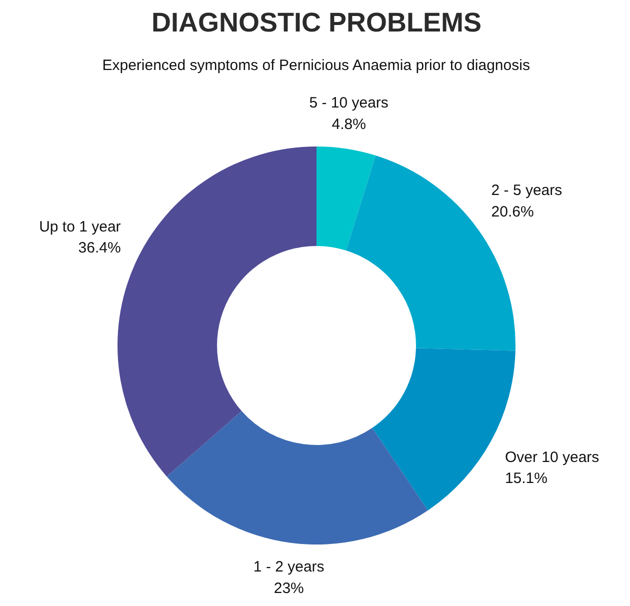 The image size is (630, 606). What do you see at coordinates (316, 23) in the screenshot?
I see `chart-title: DIAGNOSTIC PROBLEMS` at bounding box center [316, 23].